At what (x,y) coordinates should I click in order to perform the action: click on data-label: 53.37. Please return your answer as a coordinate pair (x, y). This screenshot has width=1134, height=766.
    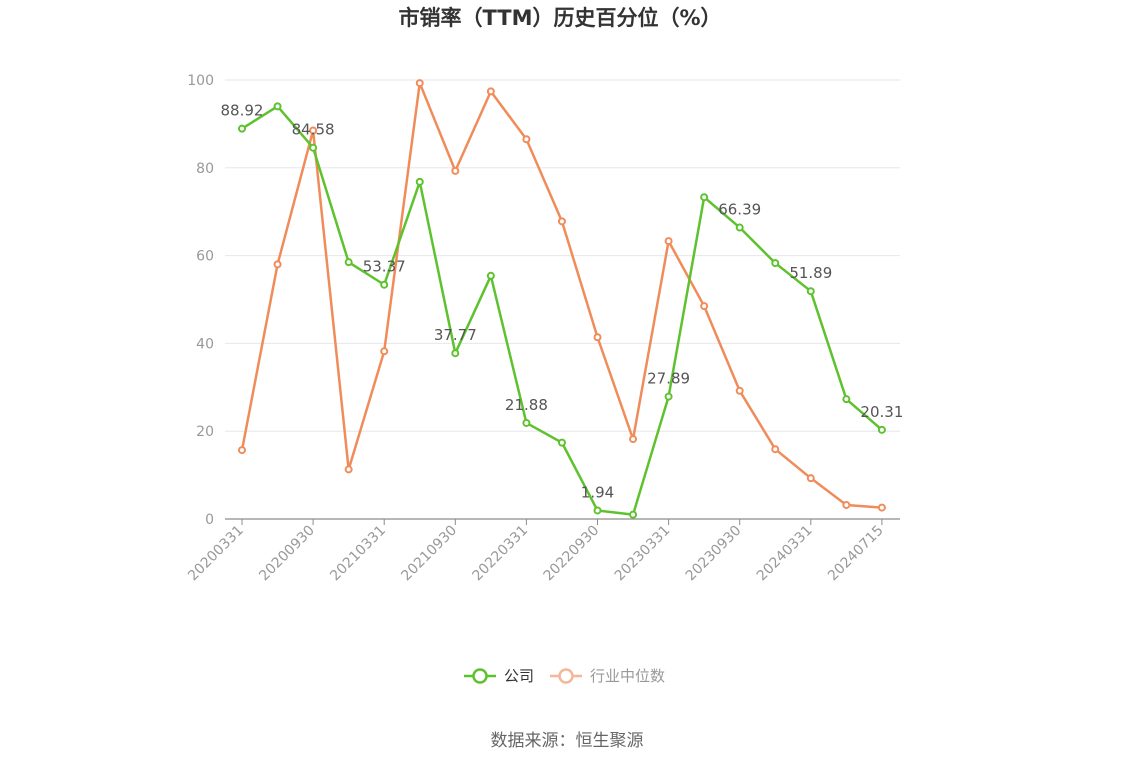
    Looking at the image, I should click on (384, 267).